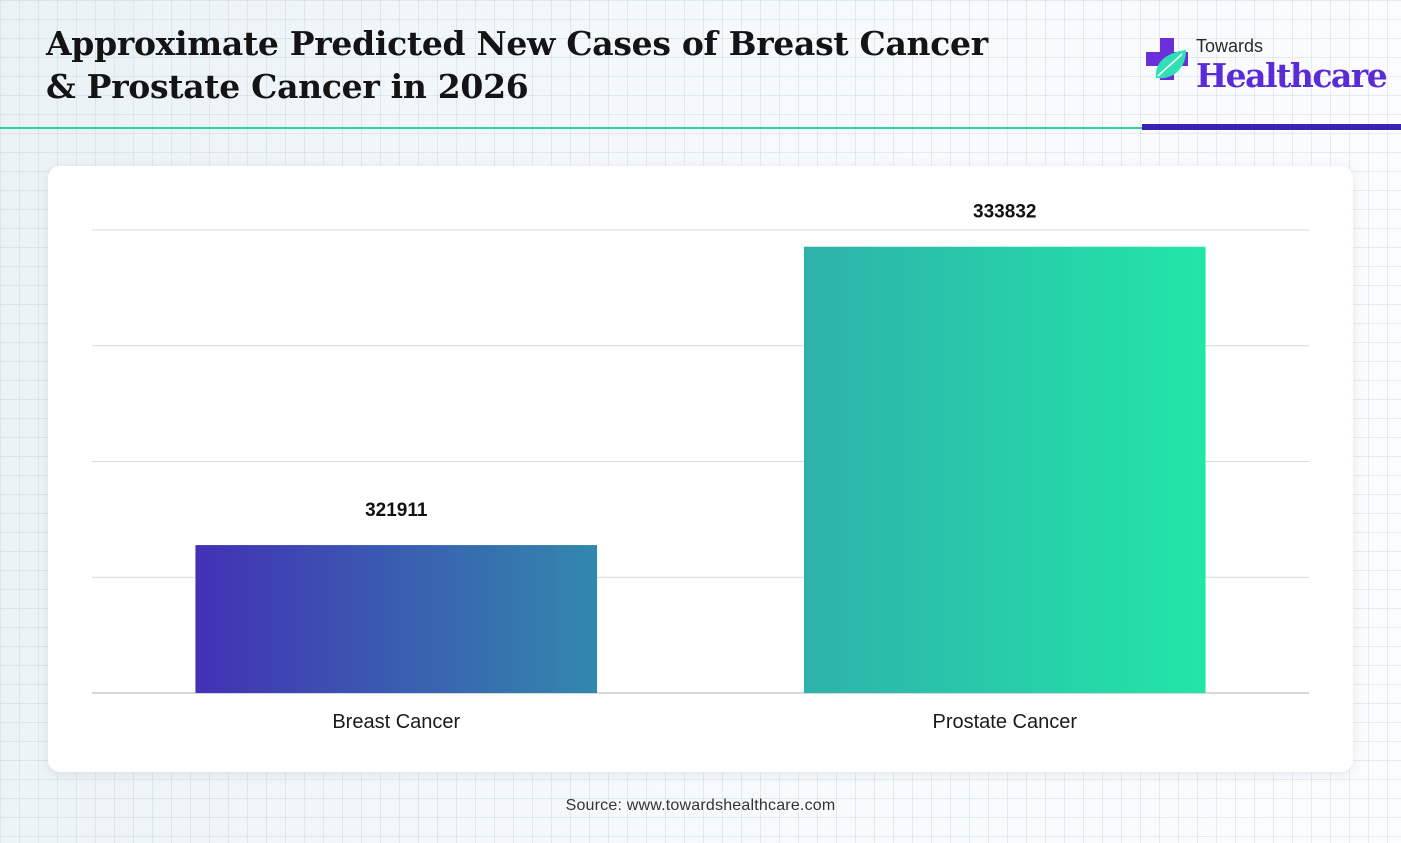  Describe the element at coordinates (287, 86) in the screenshot. I see `title-line-2: & Prostate Cancer in 2026` at that location.